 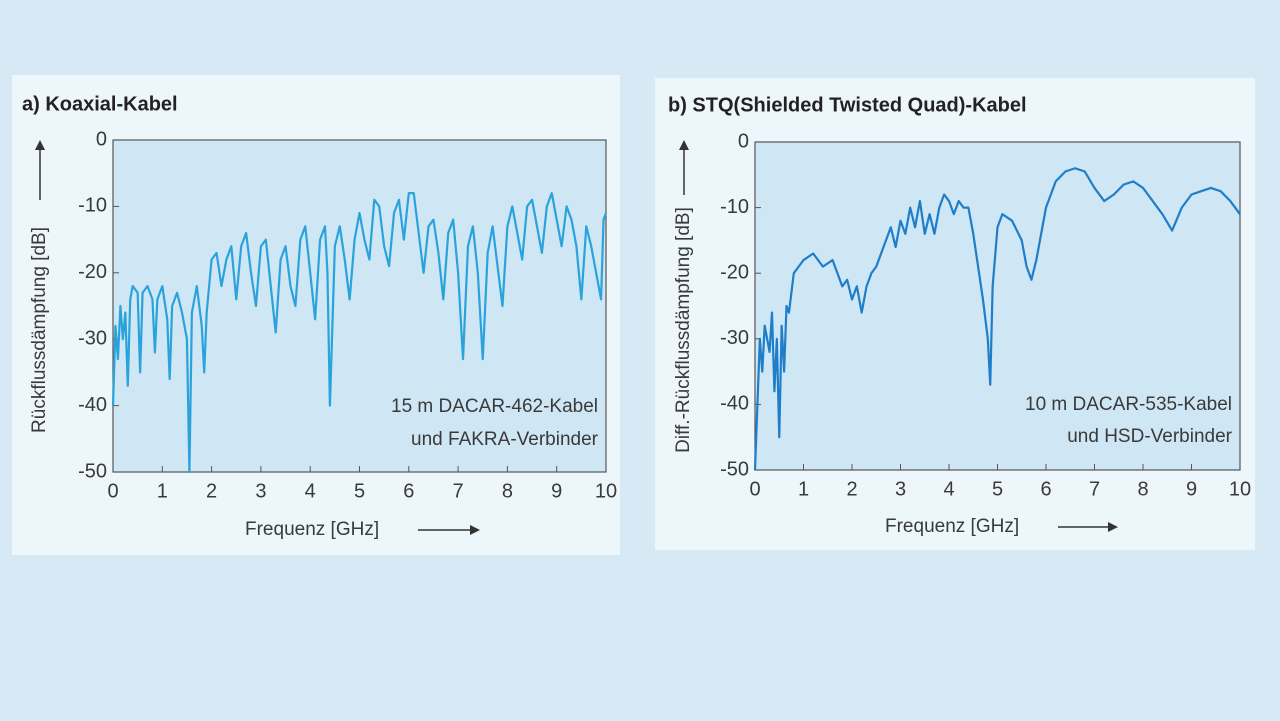 I want to click on chart-title: b) STQ(Shielded Twisted Quad)-Kabel, so click(x=847, y=105).